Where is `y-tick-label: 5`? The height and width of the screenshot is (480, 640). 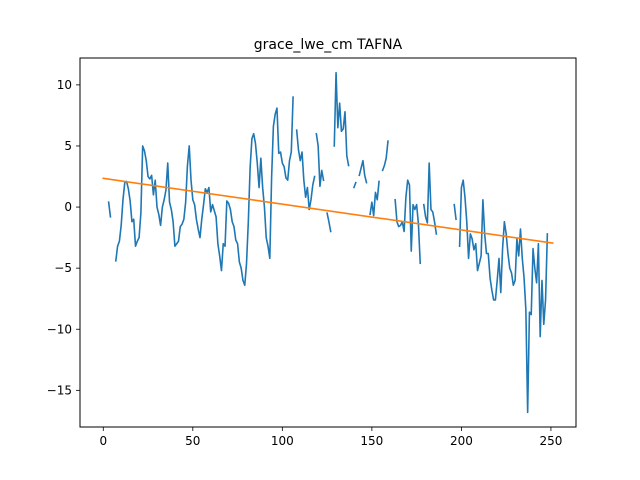 y-tick-label: 5 is located at coordinates (68, 146).